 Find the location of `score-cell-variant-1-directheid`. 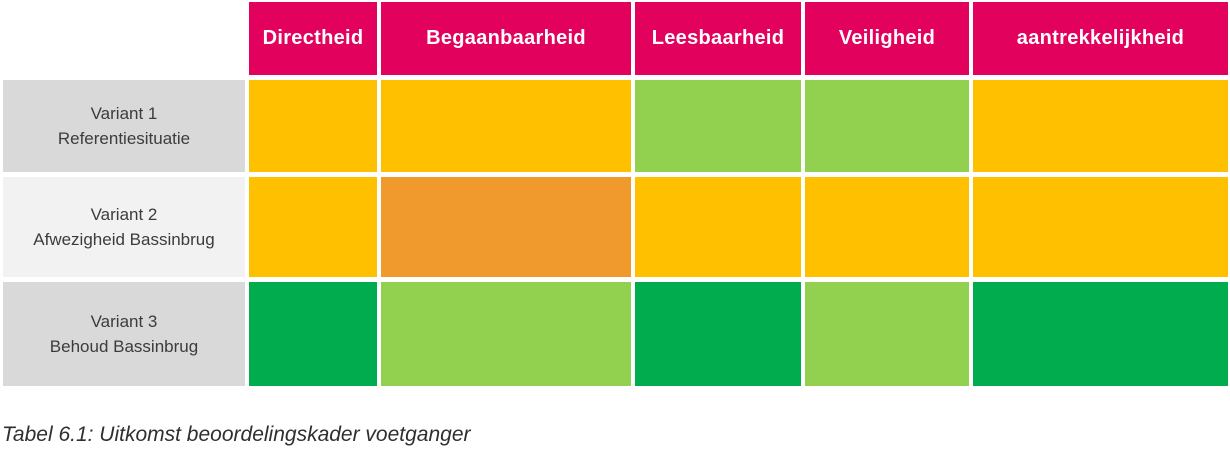

score-cell-variant-1-directheid is located at coordinates (313, 126).